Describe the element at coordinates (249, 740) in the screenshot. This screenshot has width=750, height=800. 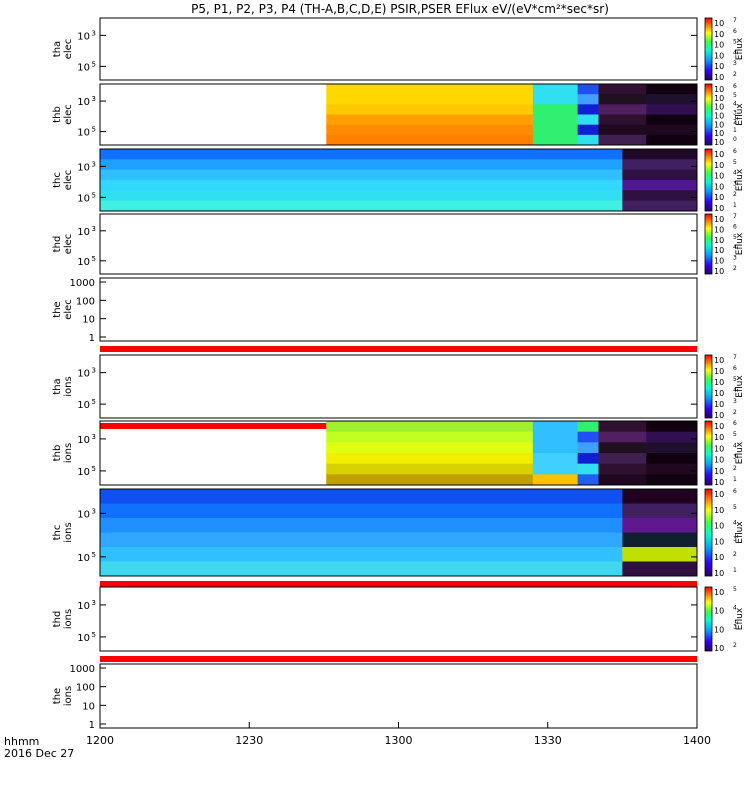
I see `x-tick-label: 1230` at that location.